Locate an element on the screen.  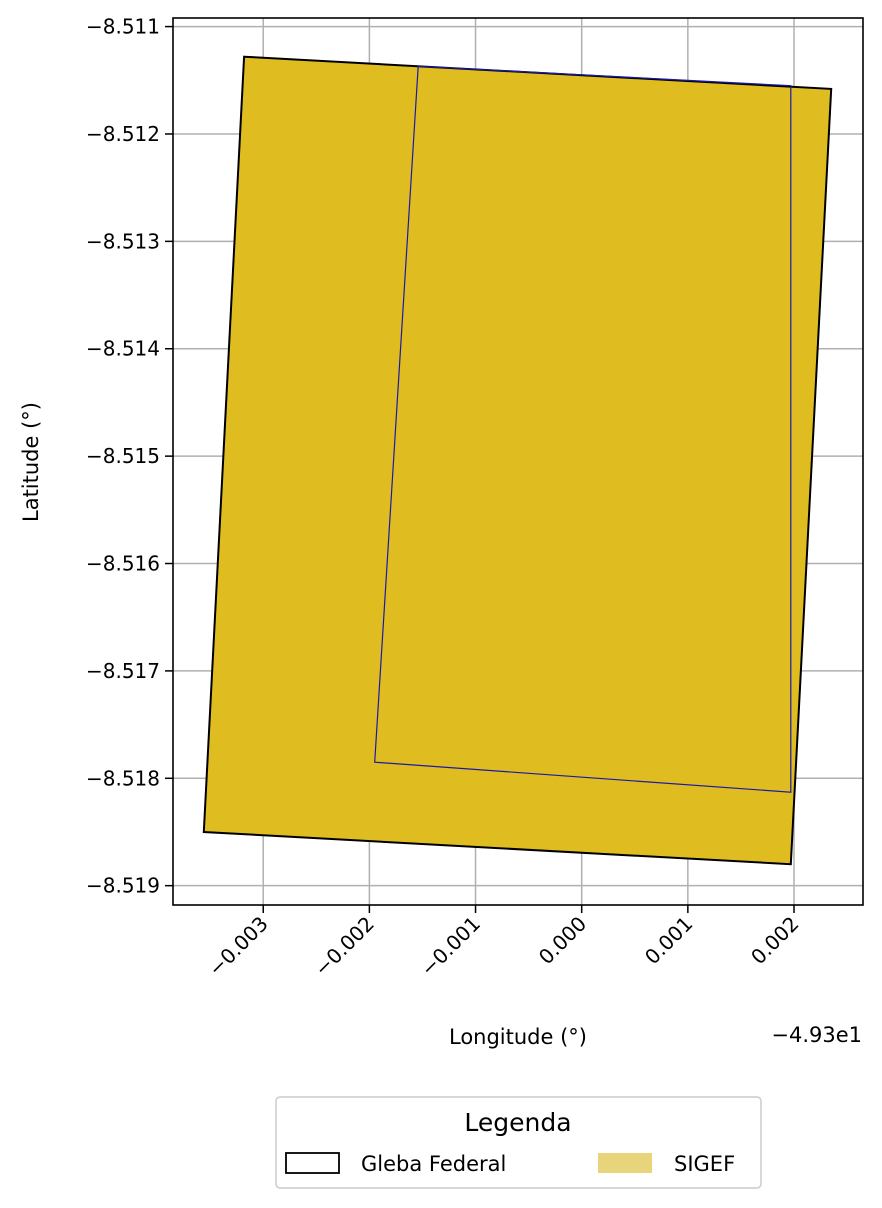
y-tick-label: −8.514 is located at coordinates (123, 349).